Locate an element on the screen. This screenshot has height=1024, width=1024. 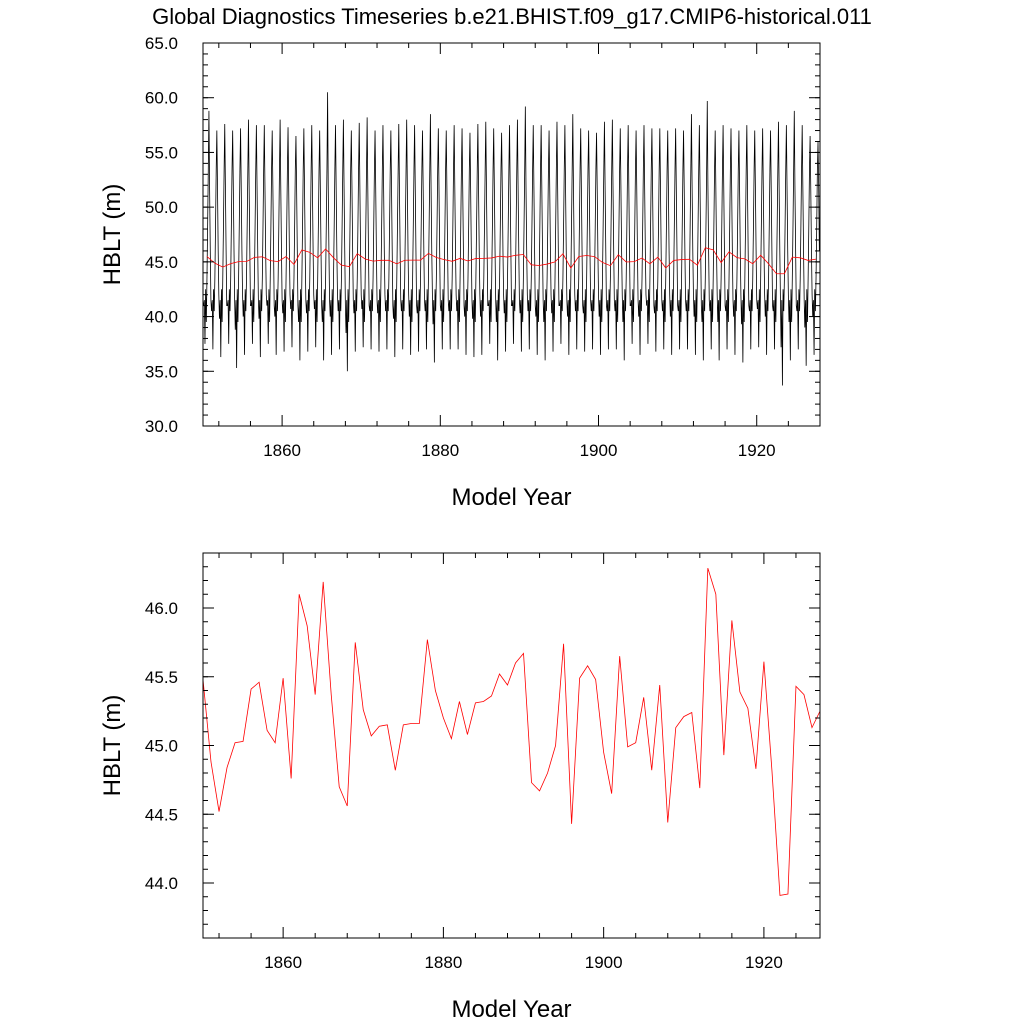
top-plot-y-axis-label: HBLT (m) is located at coordinates (112, 235).